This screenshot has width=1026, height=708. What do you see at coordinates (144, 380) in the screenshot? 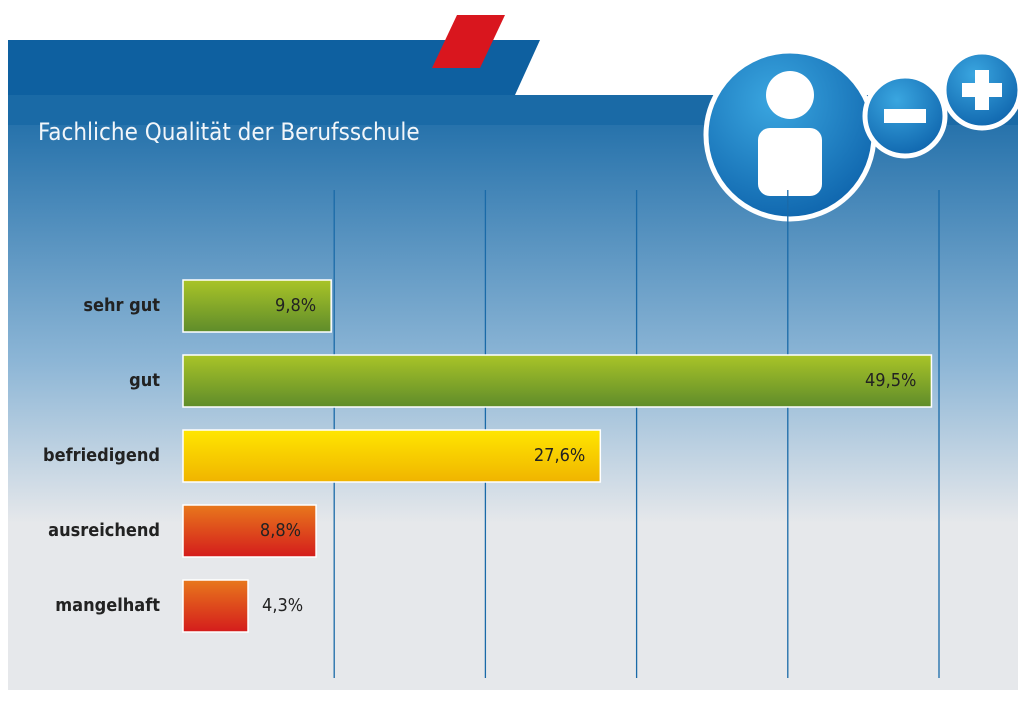
I see `category-label: gut` at bounding box center [144, 380].